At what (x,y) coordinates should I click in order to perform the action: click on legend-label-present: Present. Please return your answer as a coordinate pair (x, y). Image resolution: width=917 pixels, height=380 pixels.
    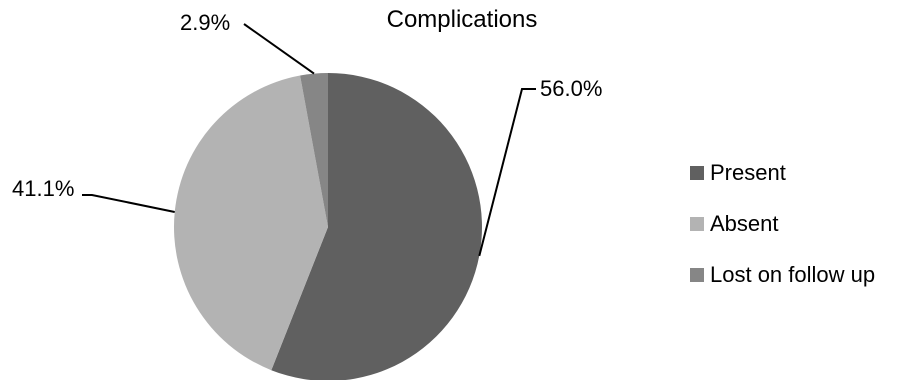
    Looking at the image, I should click on (748, 172).